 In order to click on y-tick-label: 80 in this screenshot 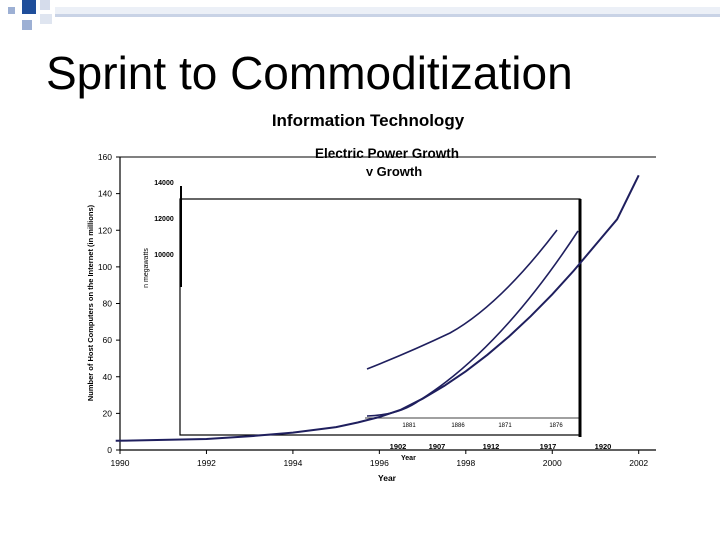, I will do `click(108, 304)`.